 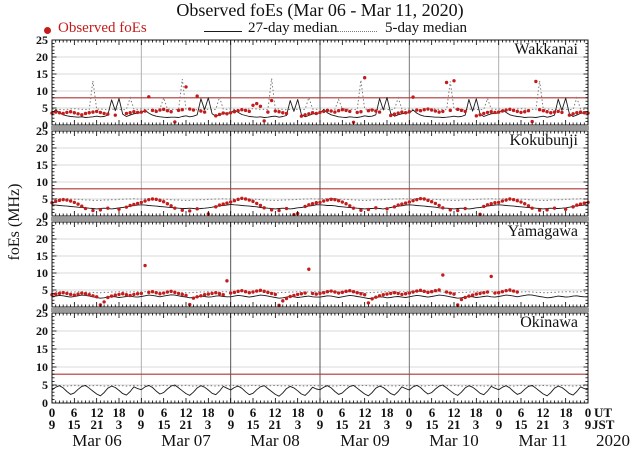 What do you see at coordinates (47, 30) in the screenshot?
I see `observed-dot-icon` at bounding box center [47, 30].